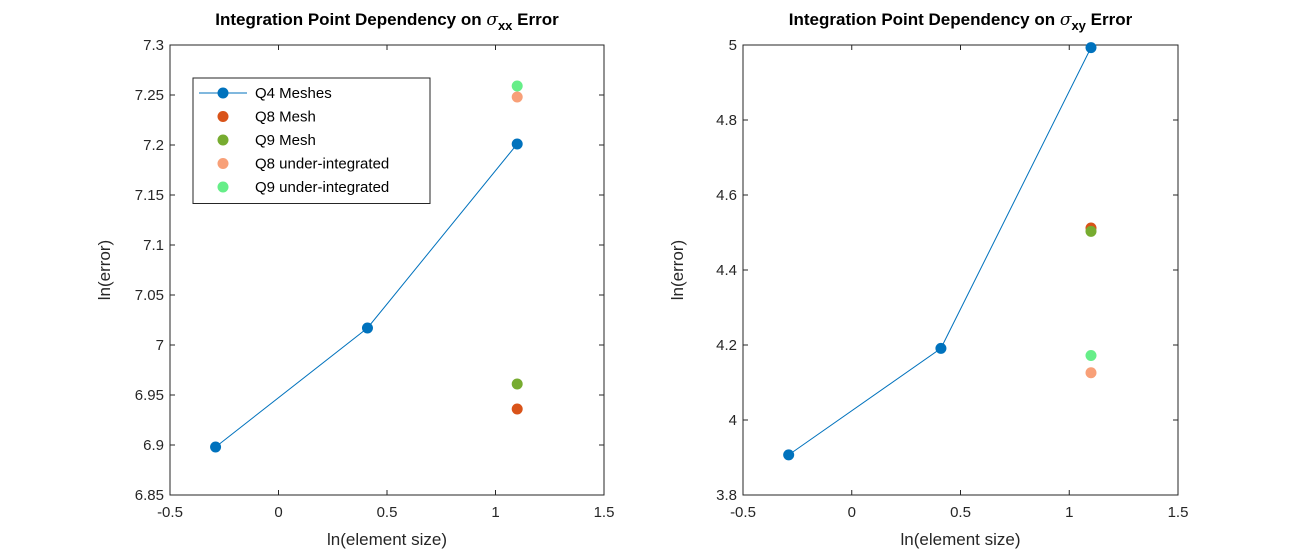 Image resolution: width=1301 pixels, height=557 pixels. I want to click on legend-label: Q8 under-integrated, so click(322, 164).